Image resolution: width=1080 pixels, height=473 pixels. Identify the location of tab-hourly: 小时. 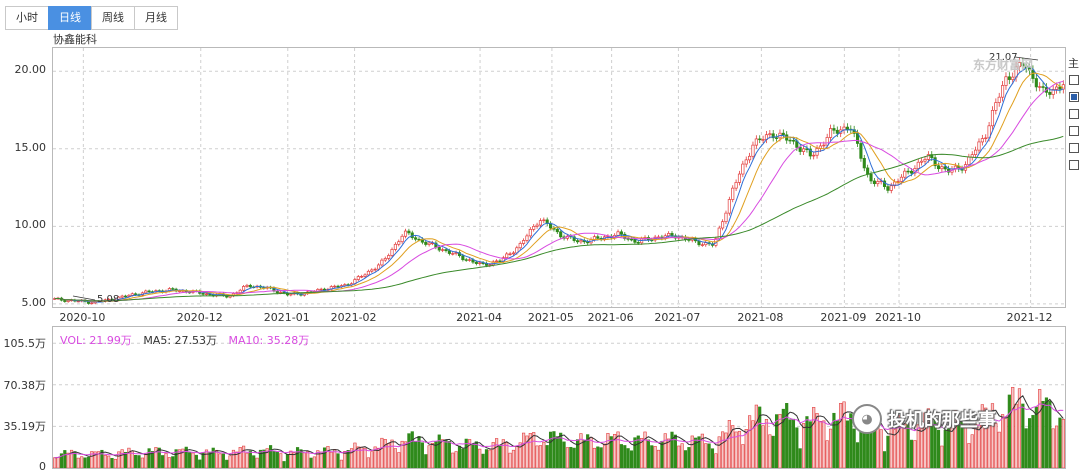
(27, 18).